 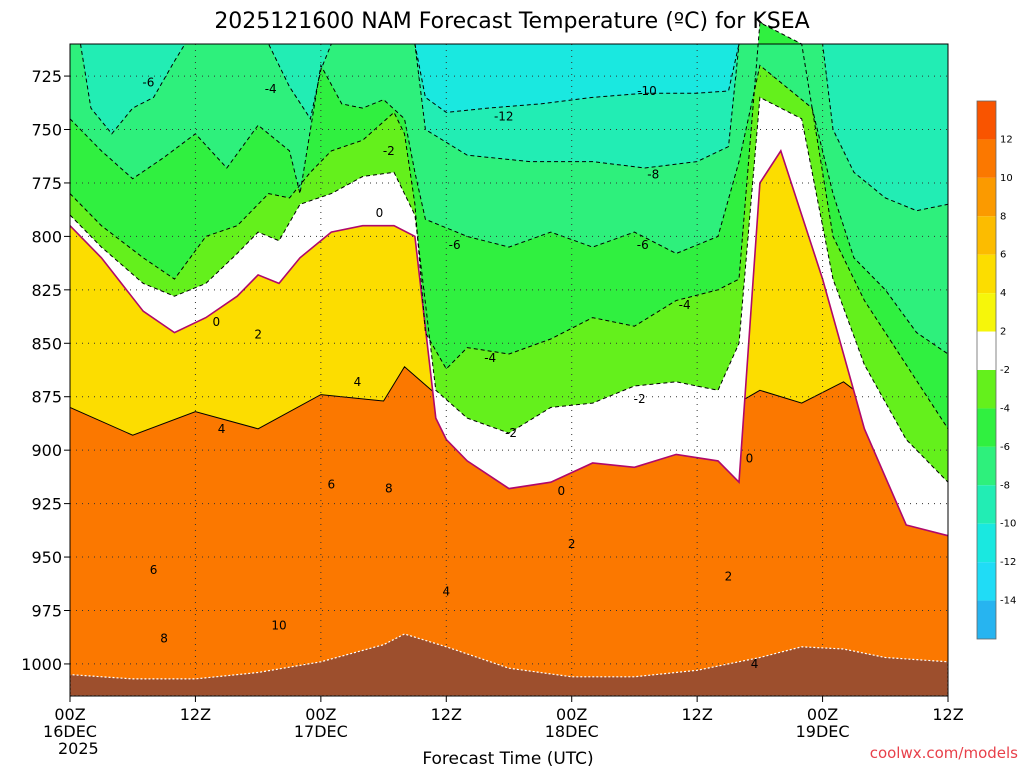 What do you see at coordinates (70, 731) in the screenshot?
I see `x-tick-date: 16DEC` at bounding box center [70, 731].